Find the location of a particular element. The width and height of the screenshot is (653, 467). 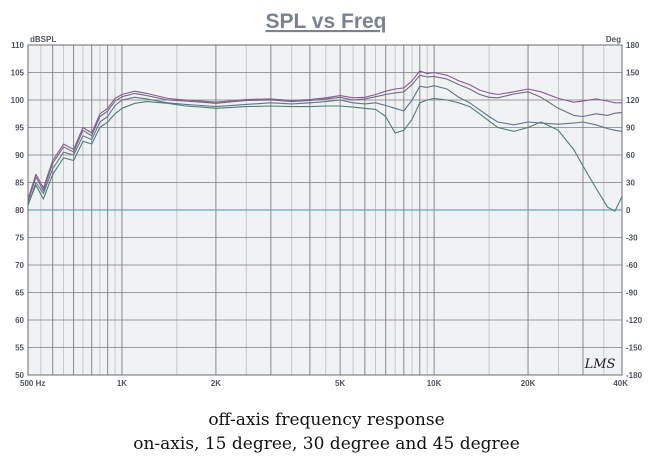

y2-tick-label: 0 is located at coordinates (628, 210).